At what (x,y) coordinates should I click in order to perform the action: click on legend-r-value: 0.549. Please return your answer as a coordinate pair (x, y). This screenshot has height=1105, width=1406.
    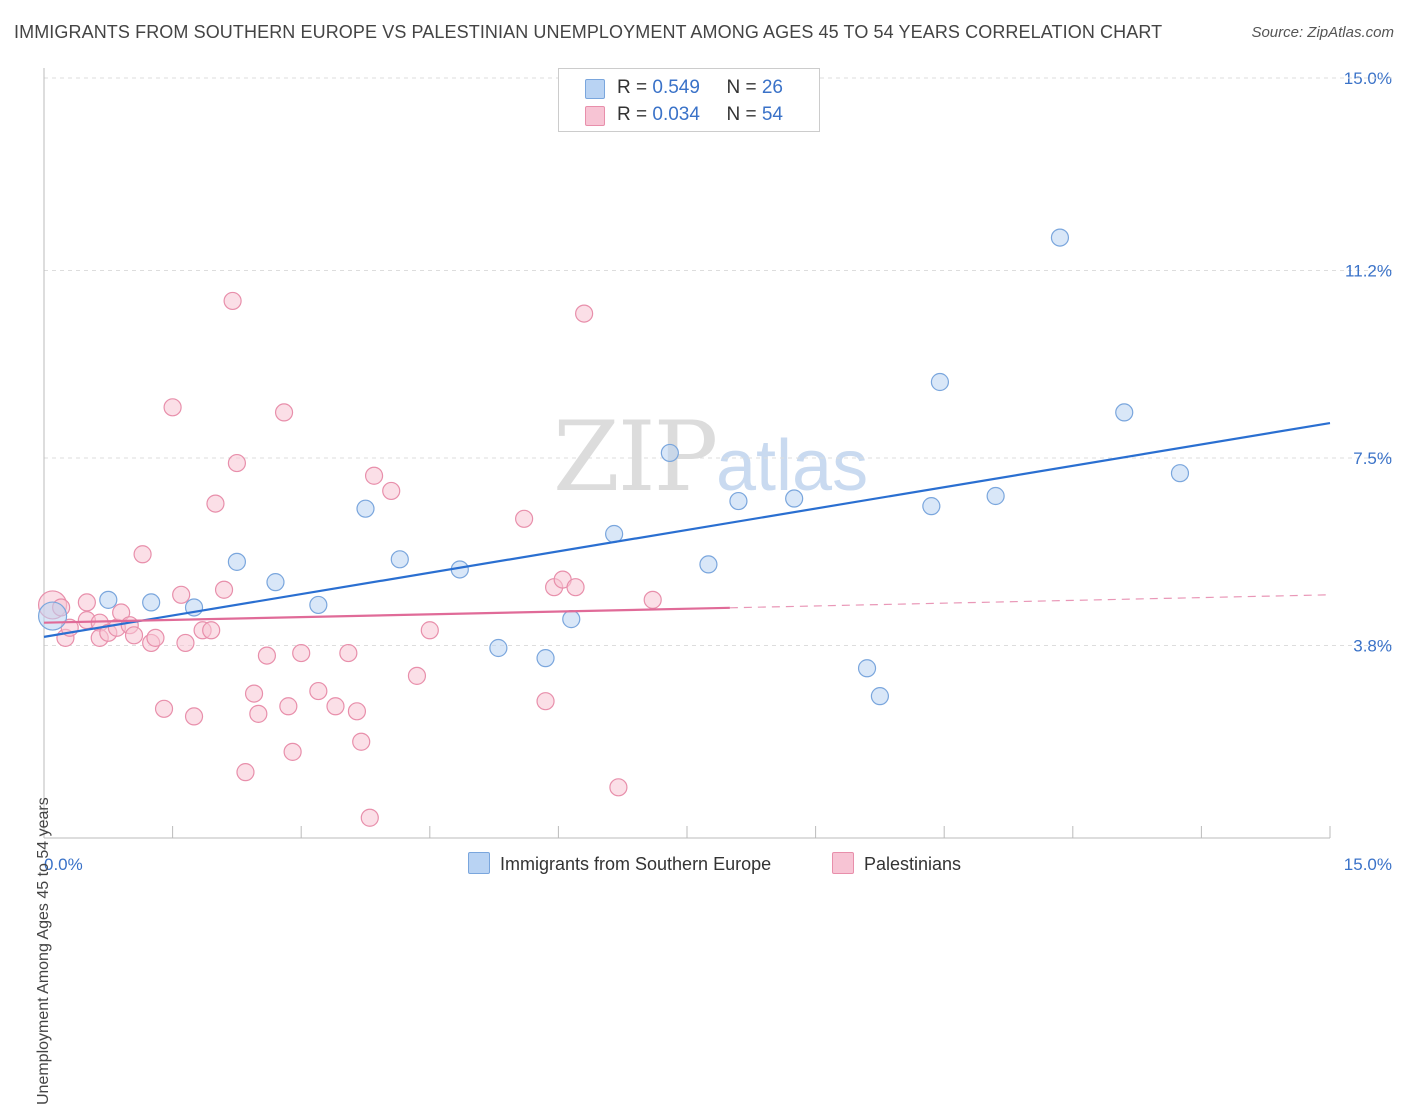
    Looking at the image, I should click on (676, 87).